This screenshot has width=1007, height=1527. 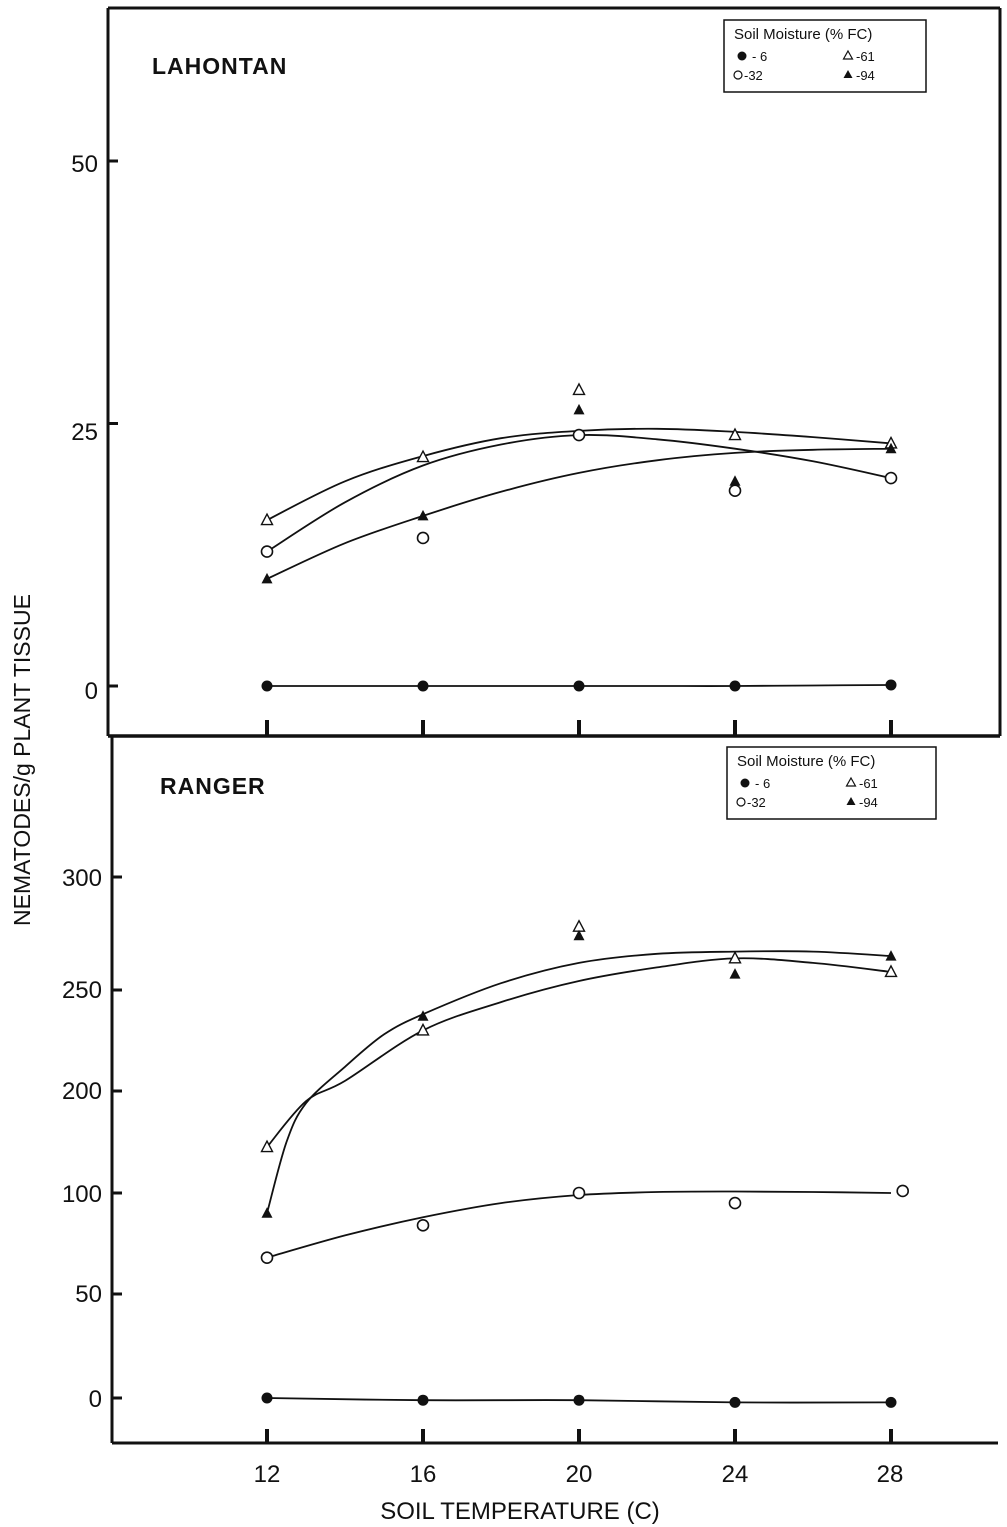 What do you see at coordinates (22, 760) in the screenshot?
I see `y-axis-title: NEMATODES/g PLANT TISSUE` at bounding box center [22, 760].